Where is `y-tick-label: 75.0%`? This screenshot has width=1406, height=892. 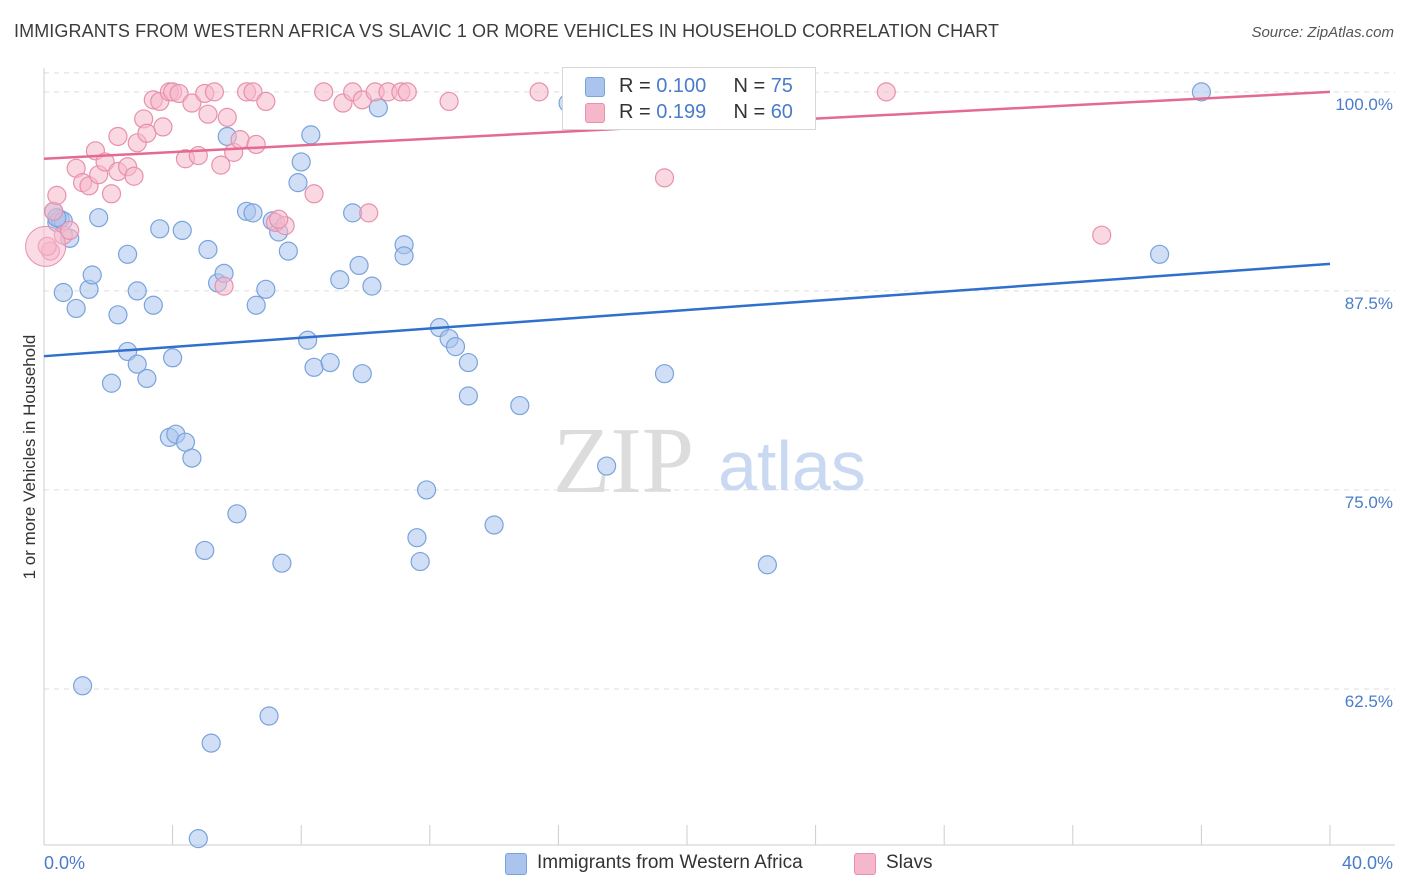
y-tick-label: 75.0% is located at coordinates (1369, 502).